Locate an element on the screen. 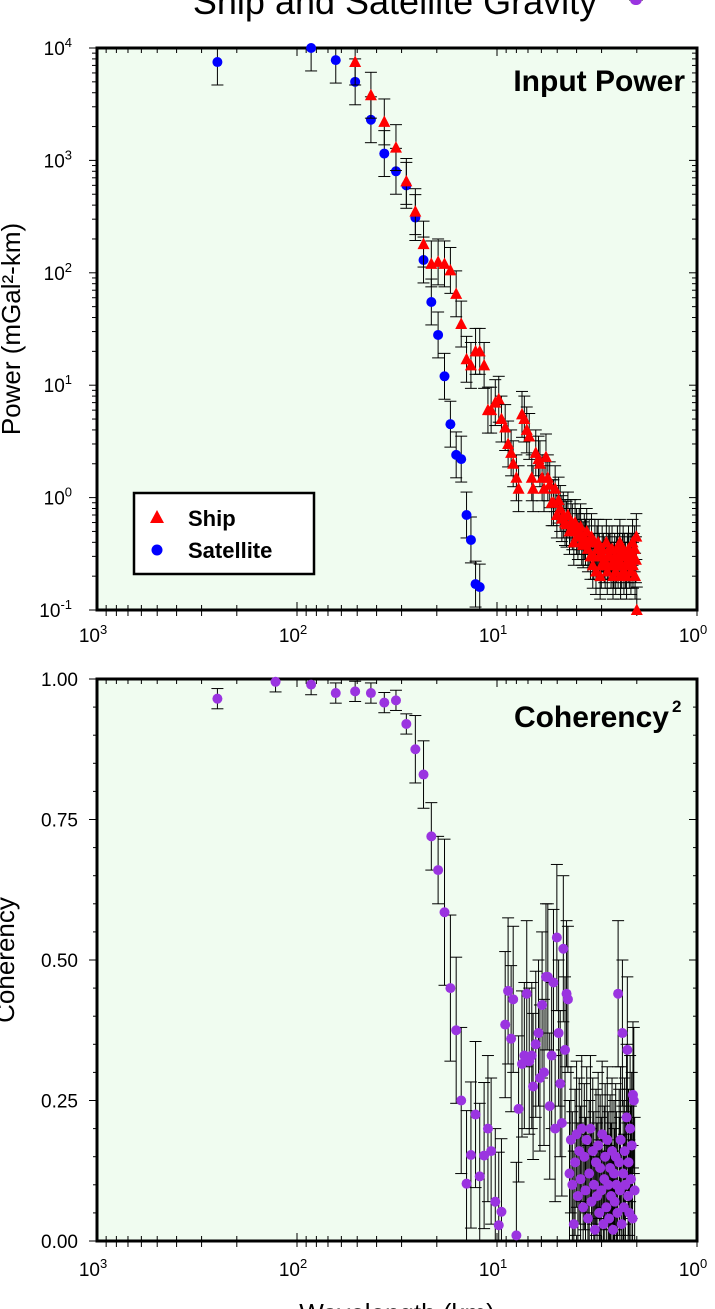 This screenshot has height=1309, width=715. y-tick-label: 1.00 is located at coordinates (59, 680).